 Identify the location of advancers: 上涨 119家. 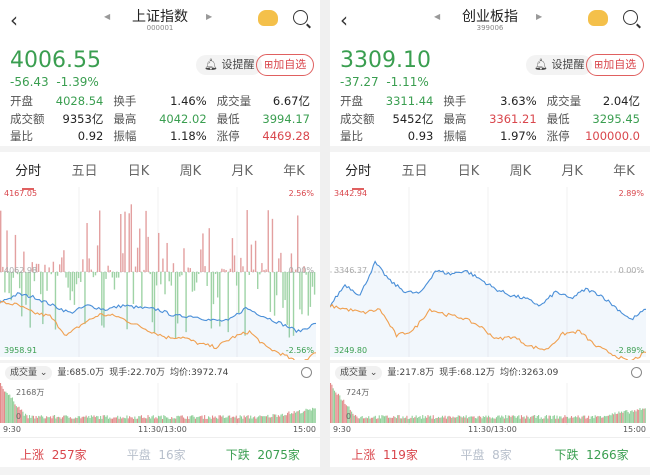
(384, 454).